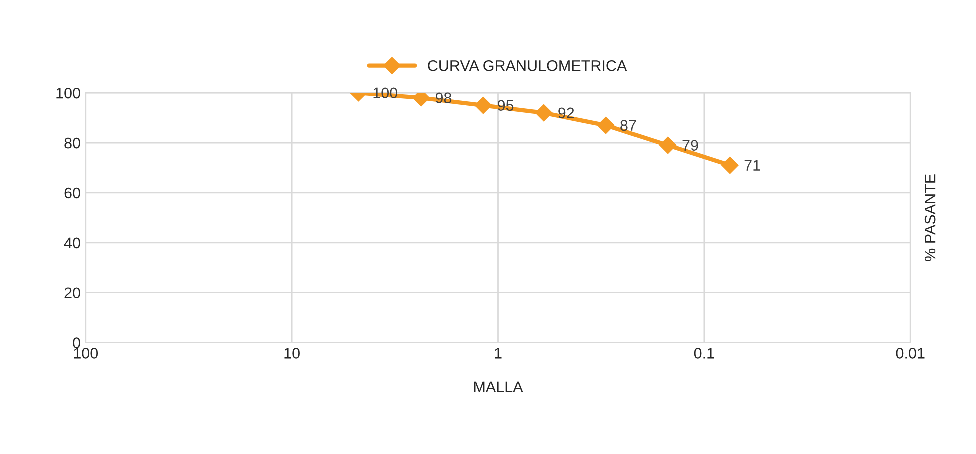 The image size is (976, 454). Describe the element at coordinates (628, 126) in the screenshot. I see `data-label: 87` at that location.